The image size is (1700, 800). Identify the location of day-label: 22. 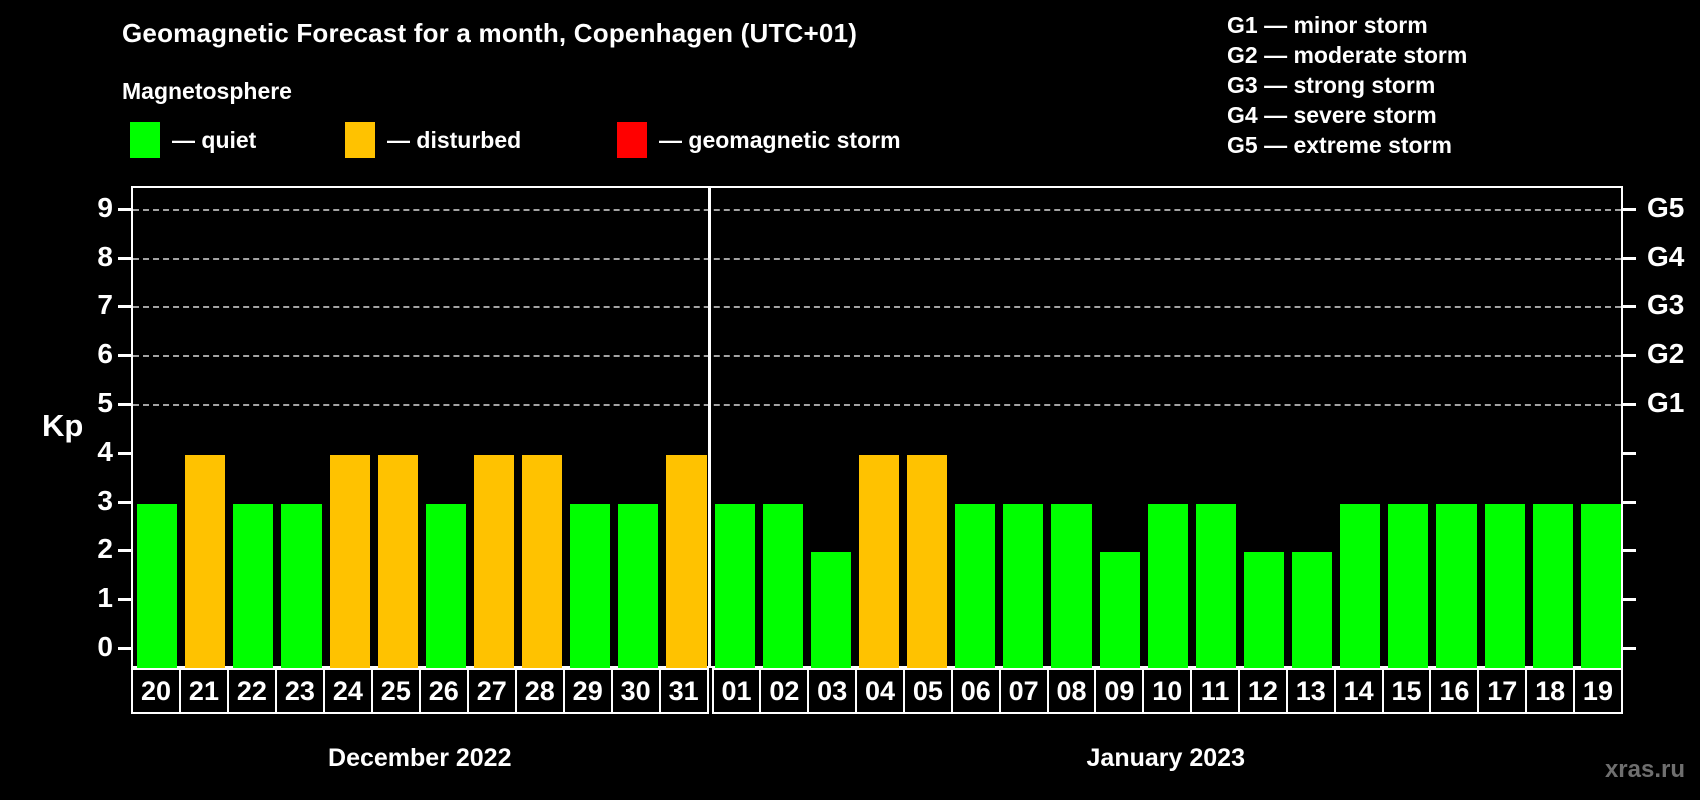
(251, 691).